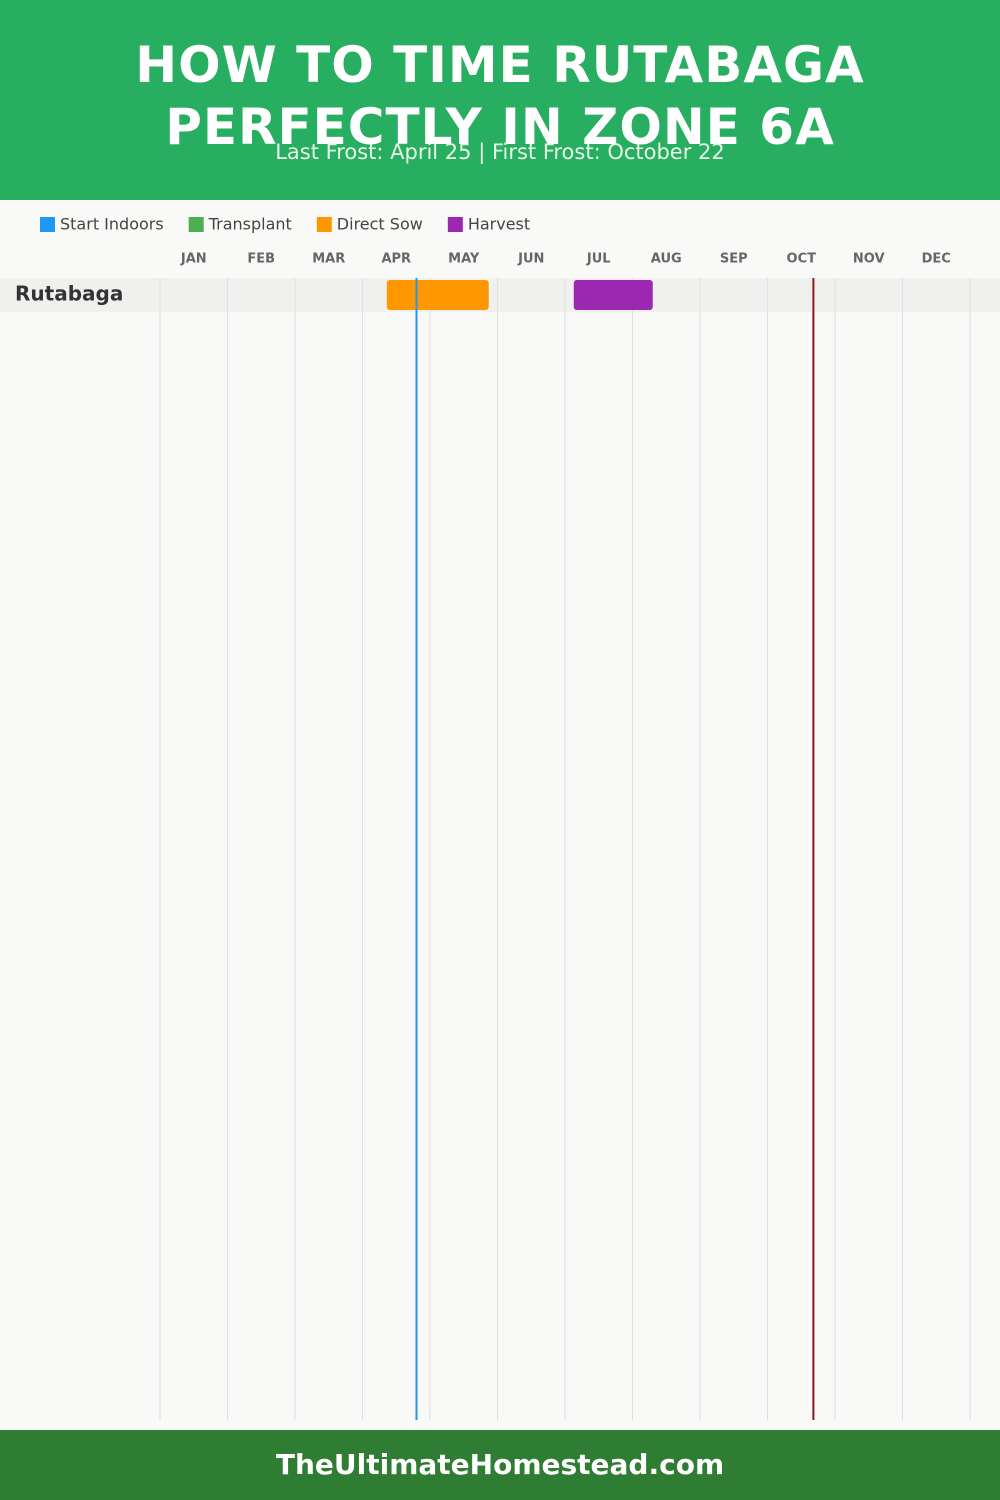 This screenshot has width=1000, height=1500. Describe the element at coordinates (598, 259) in the screenshot. I see `x-tick-label: JUL` at that location.